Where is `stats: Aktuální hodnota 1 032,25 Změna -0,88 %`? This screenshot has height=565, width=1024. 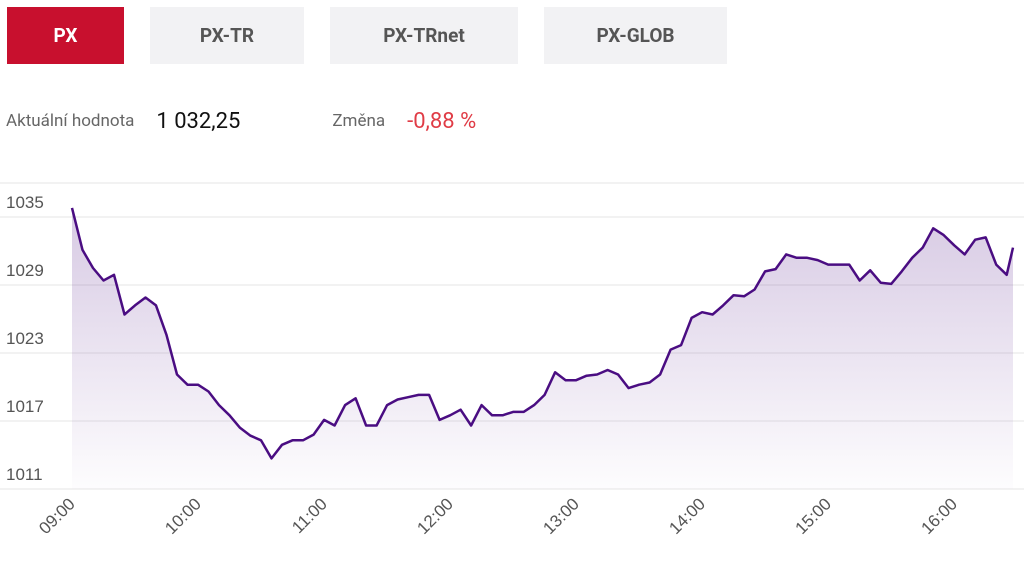 stats: Aktuální hodnota 1 032,25 Změna -0,88 % is located at coordinates (241, 121).